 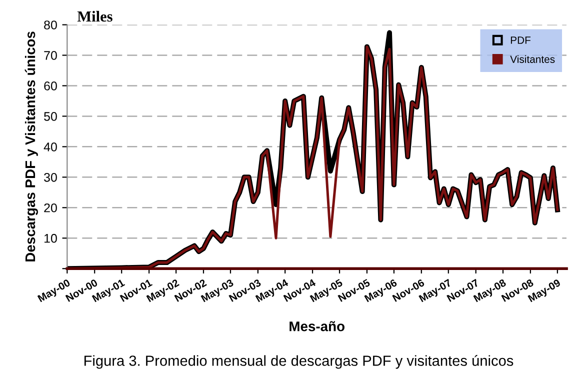 What do you see at coordinates (50, 177) in the screenshot?
I see `y-tick-label: 30` at bounding box center [50, 177].